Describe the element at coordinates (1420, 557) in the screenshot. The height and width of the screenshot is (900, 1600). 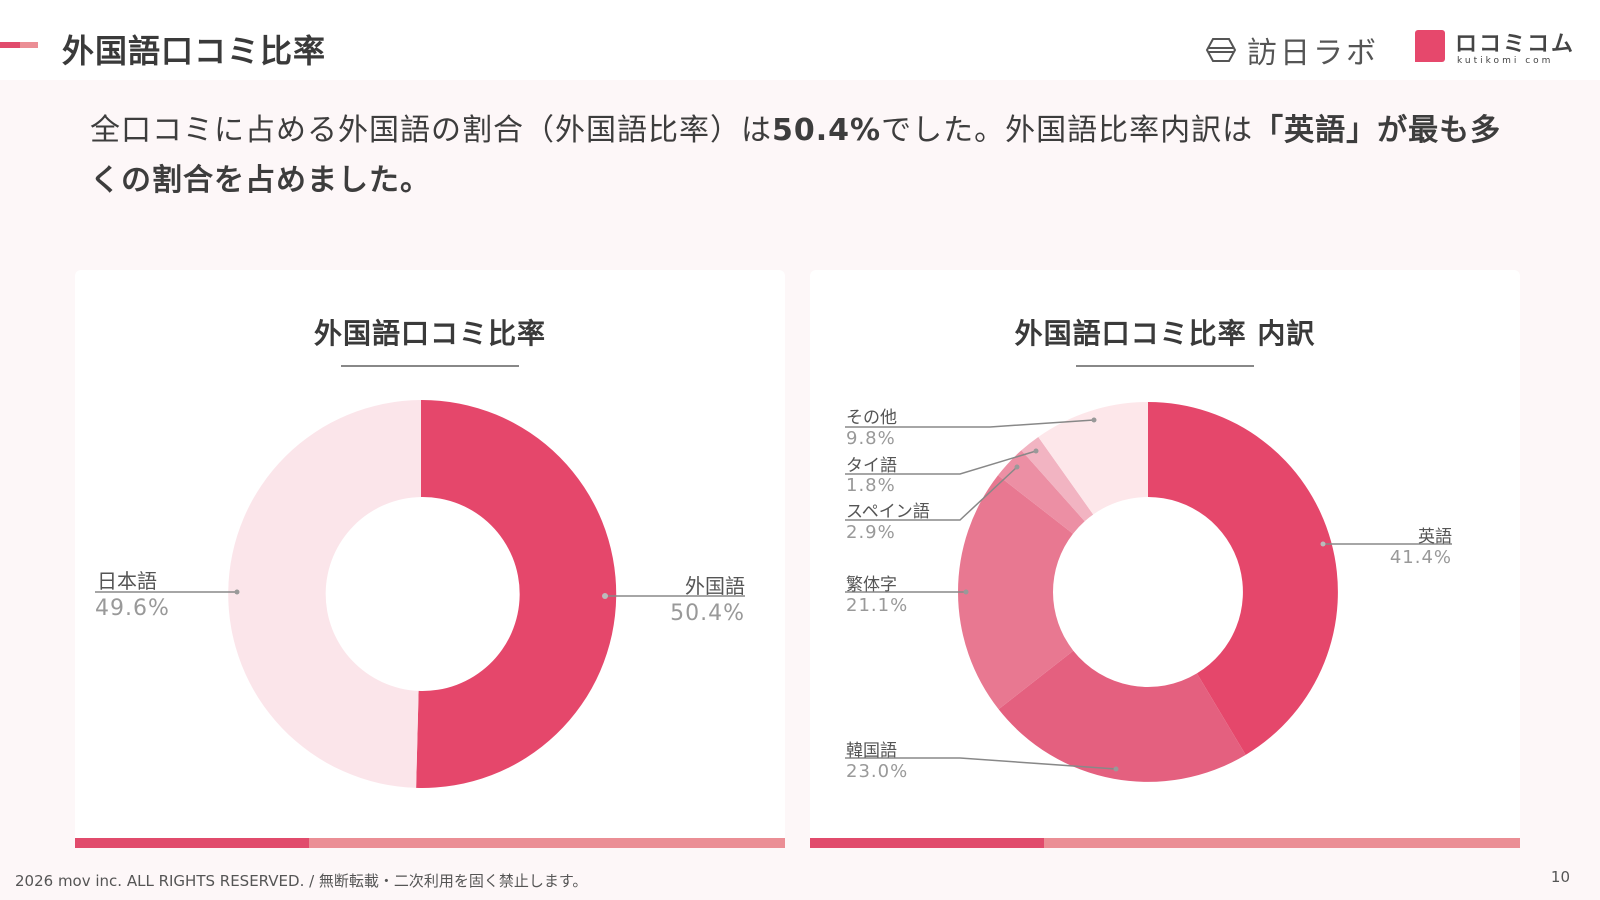
I see `value-english: 41.4%` at that location.